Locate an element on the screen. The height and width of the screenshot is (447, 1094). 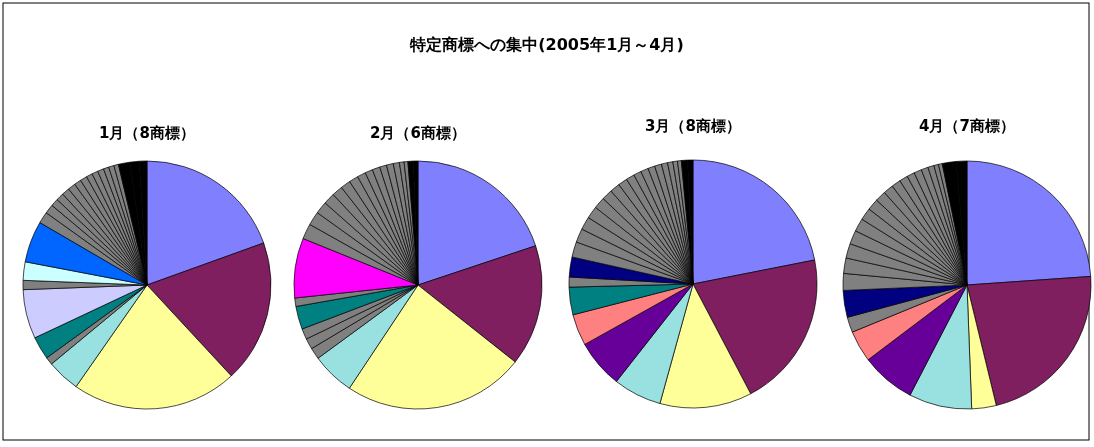
chart-title: 2月（6商標） is located at coordinates (418, 133).